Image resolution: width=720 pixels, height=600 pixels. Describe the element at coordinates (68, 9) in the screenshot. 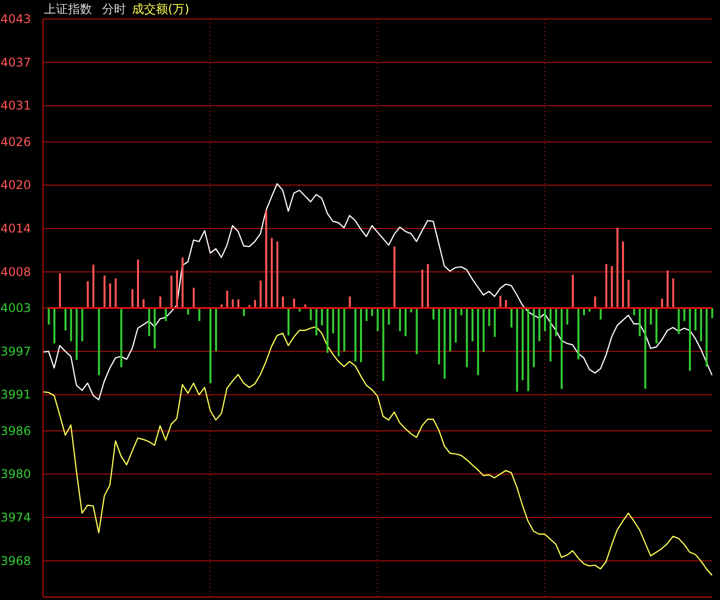

I see `chart-title: 上证指数` at that location.